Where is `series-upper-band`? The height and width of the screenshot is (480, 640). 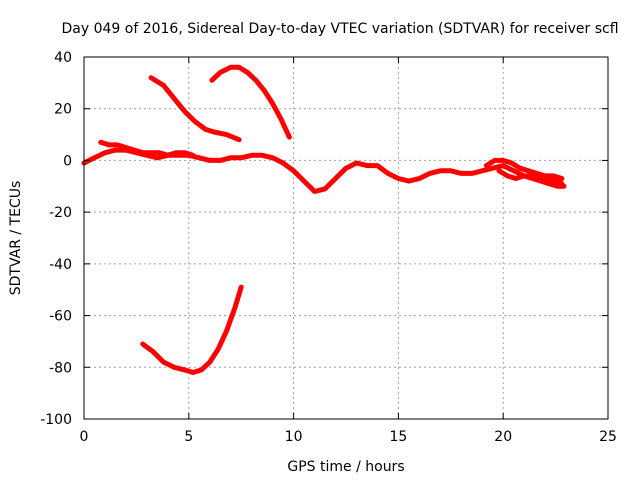
series-upper-band is located at coordinates (147, 148).